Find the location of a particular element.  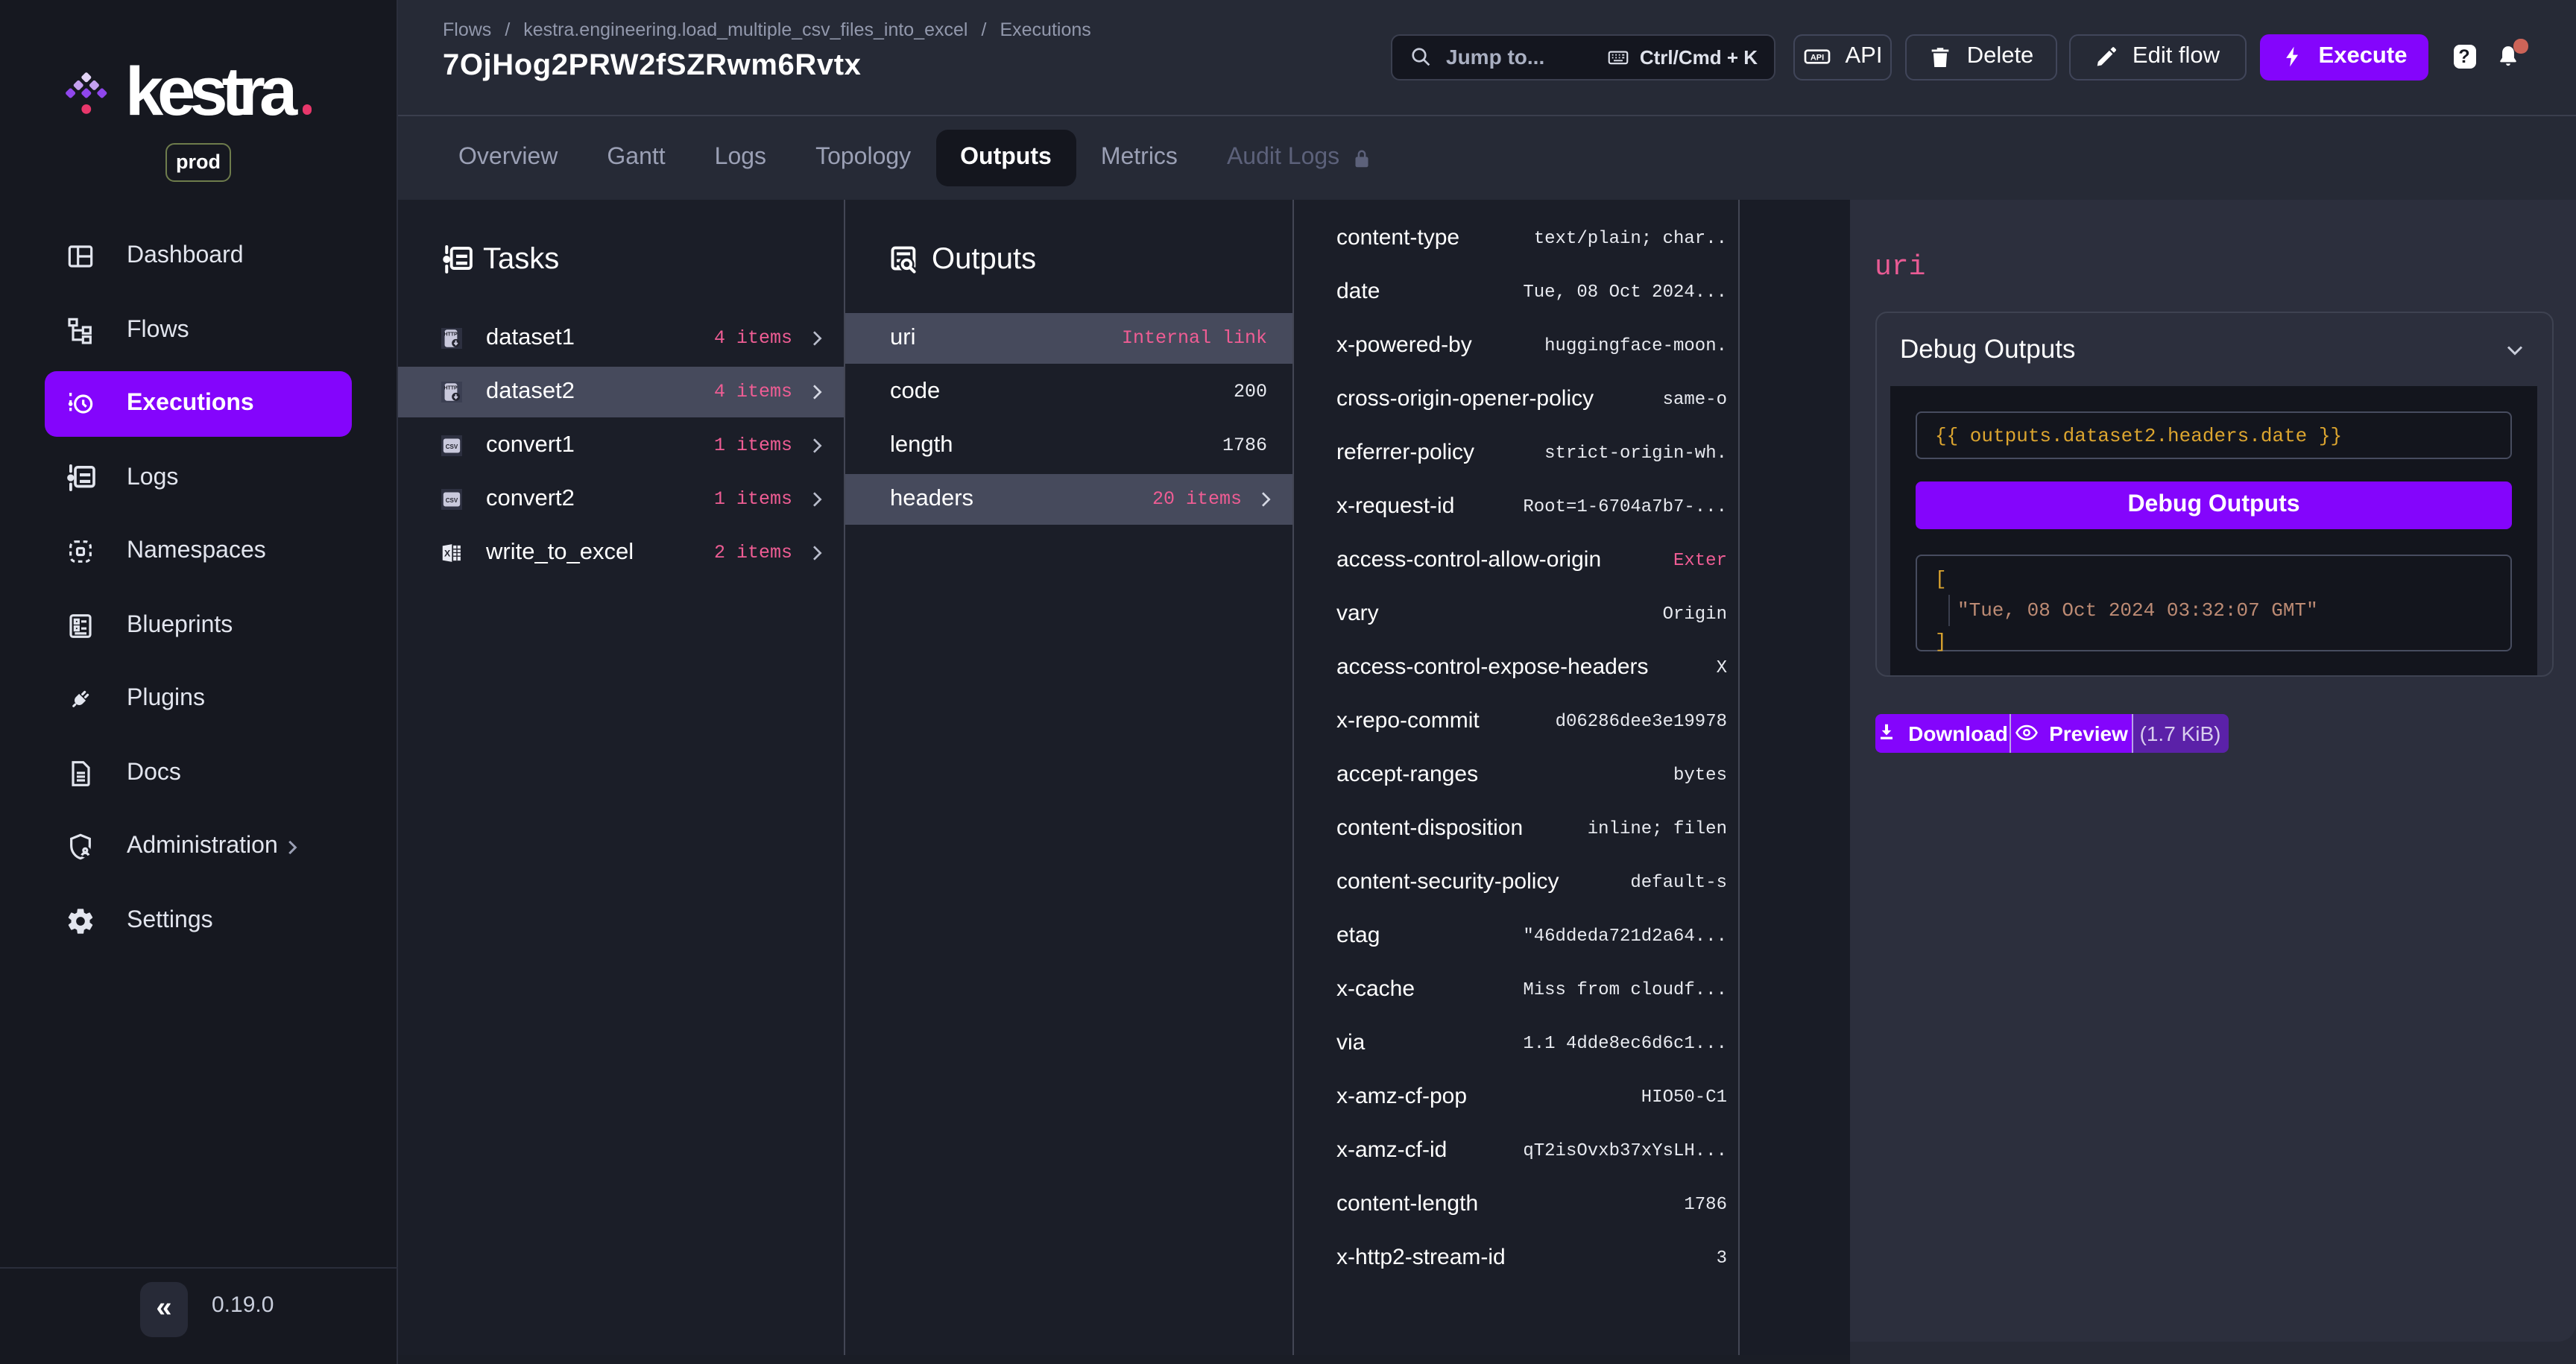

svg-text: API is located at coordinates (1816, 58).